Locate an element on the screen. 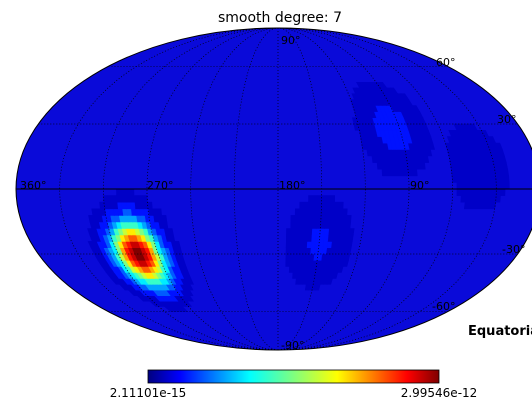 The width and height of the screenshot is (532, 398). meridian-label-360: 360° is located at coordinates (33, 185).